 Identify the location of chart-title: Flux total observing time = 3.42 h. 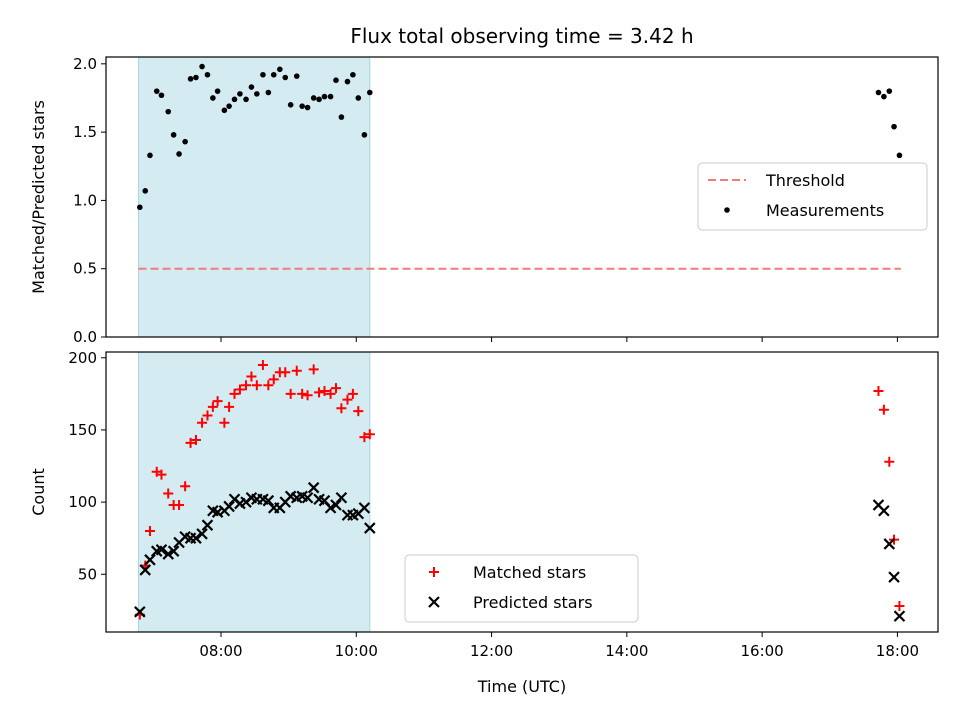
(521, 36).